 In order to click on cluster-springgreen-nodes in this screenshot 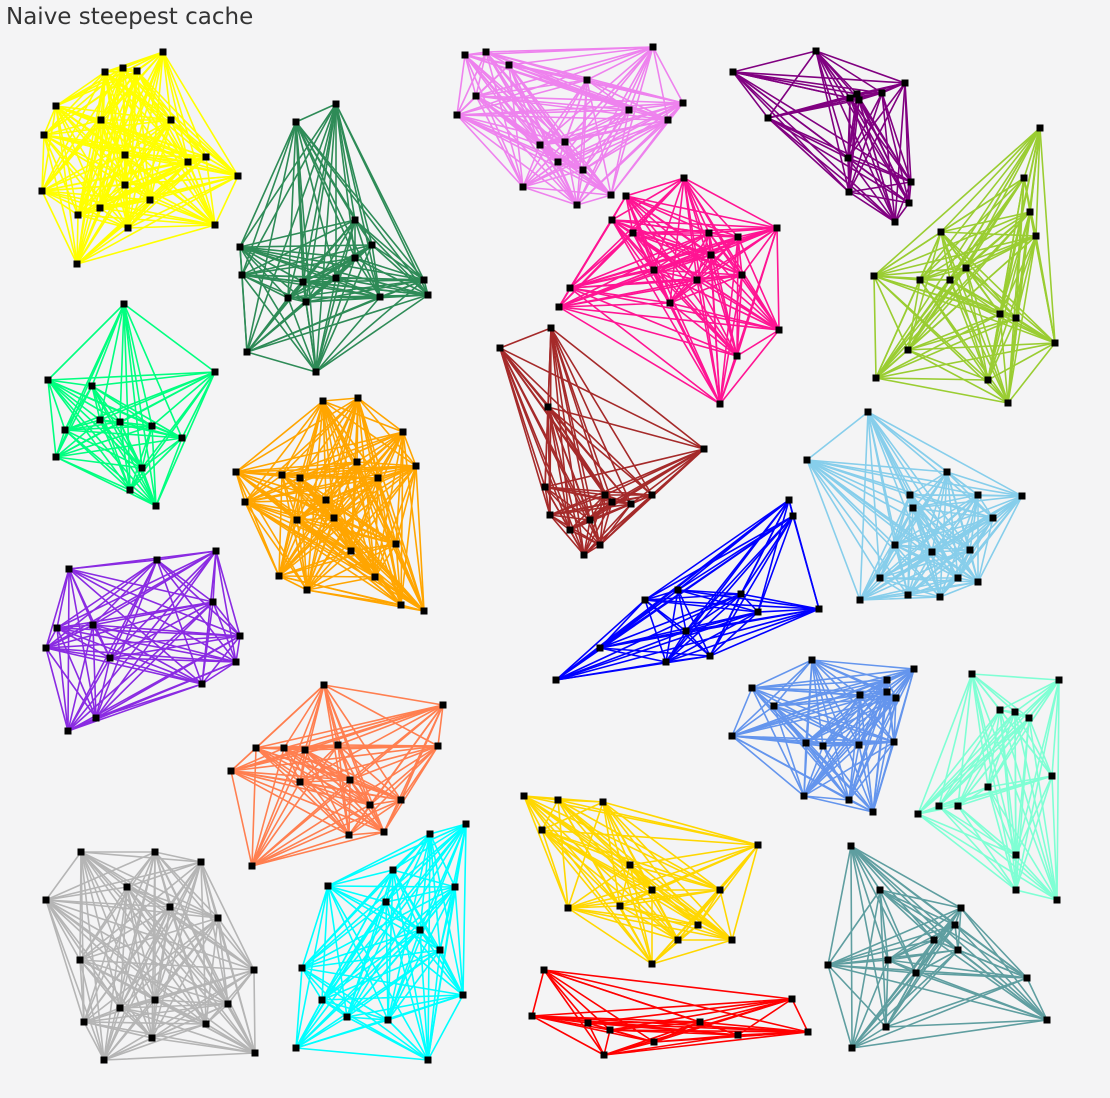, I will do `click(131, 405)`.